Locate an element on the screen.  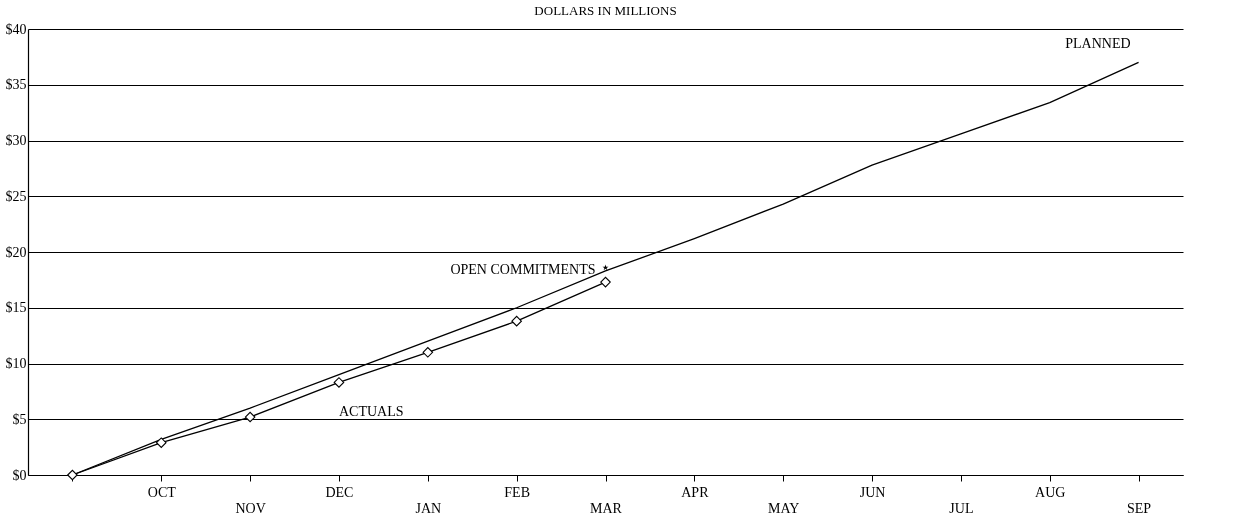
x-tick-label: SEP is located at coordinates (1139, 508).